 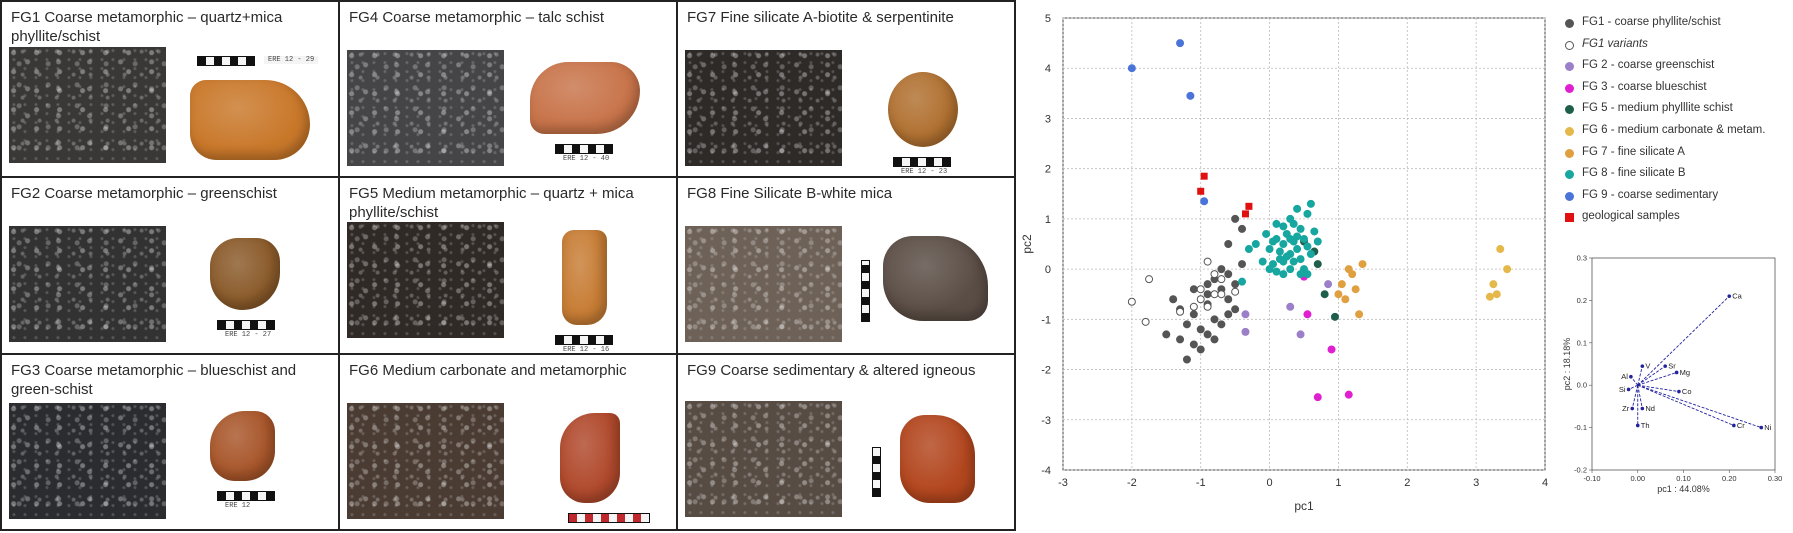 What do you see at coordinates (1063, 483) in the screenshot?
I see `x-tick-label: -3` at bounding box center [1063, 483].